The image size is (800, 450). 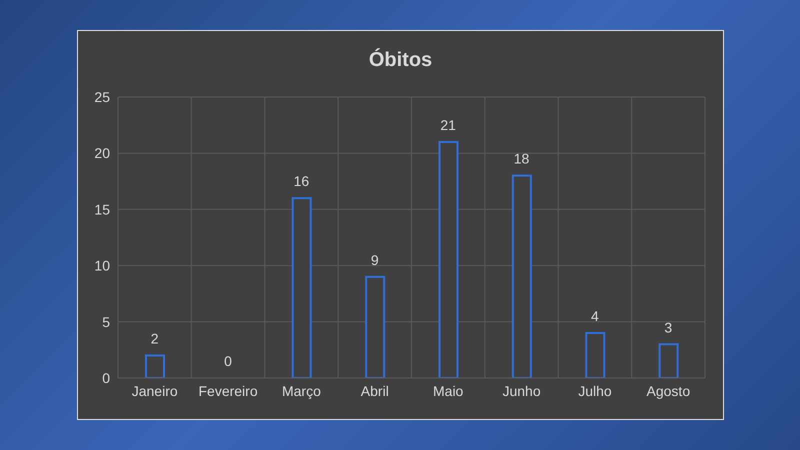 What do you see at coordinates (102, 209) in the screenshot?
I see `y-tick-label: 15` at bounding box center [102, 209].